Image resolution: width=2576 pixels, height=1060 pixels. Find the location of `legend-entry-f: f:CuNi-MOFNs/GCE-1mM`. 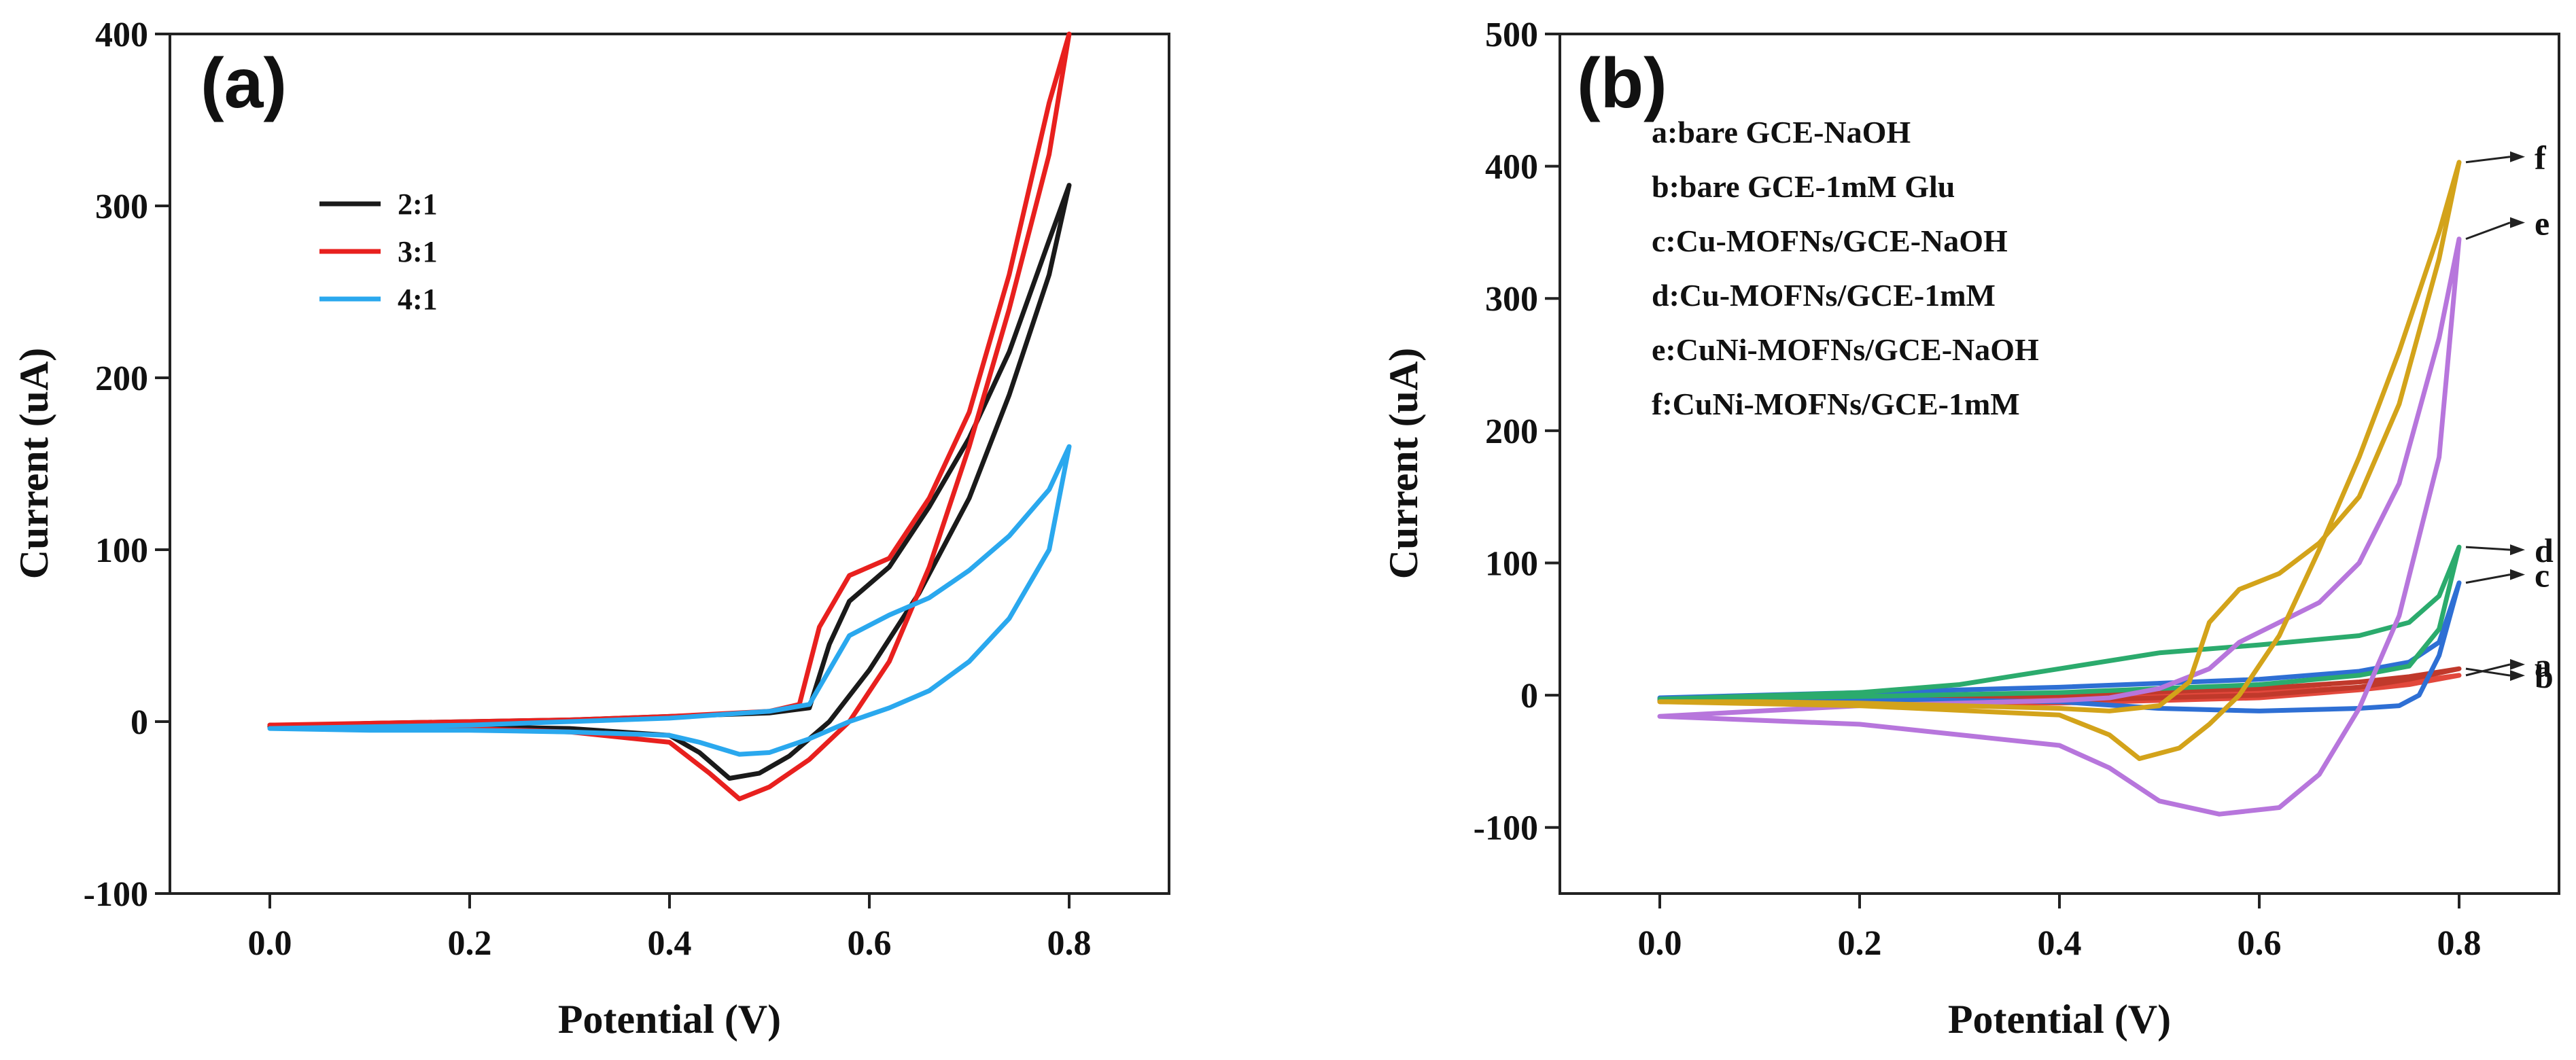

legend-entry-f: f:CuNi-MOFNs/GCE-1mM is located at coordinates (1836, 404).